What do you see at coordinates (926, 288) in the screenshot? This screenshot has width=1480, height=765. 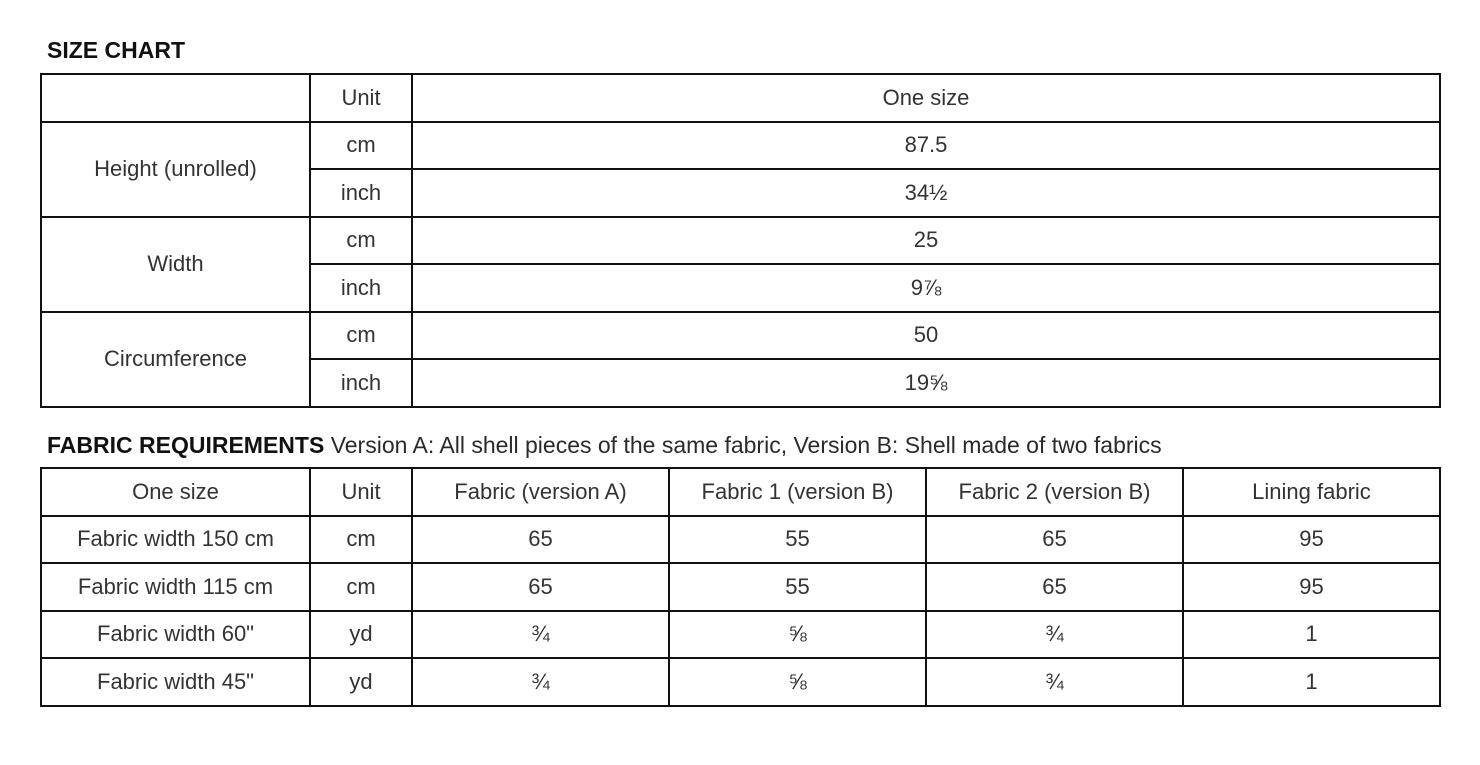 I see `value-cell: 9⅞` at bounding box center [926, 288].